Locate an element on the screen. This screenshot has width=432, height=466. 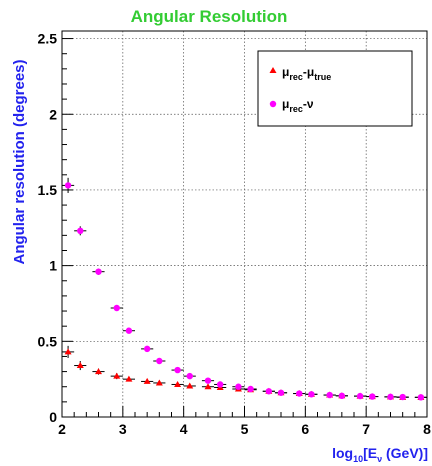
x-tick-label: 6 is located at coordinates (305, 429).